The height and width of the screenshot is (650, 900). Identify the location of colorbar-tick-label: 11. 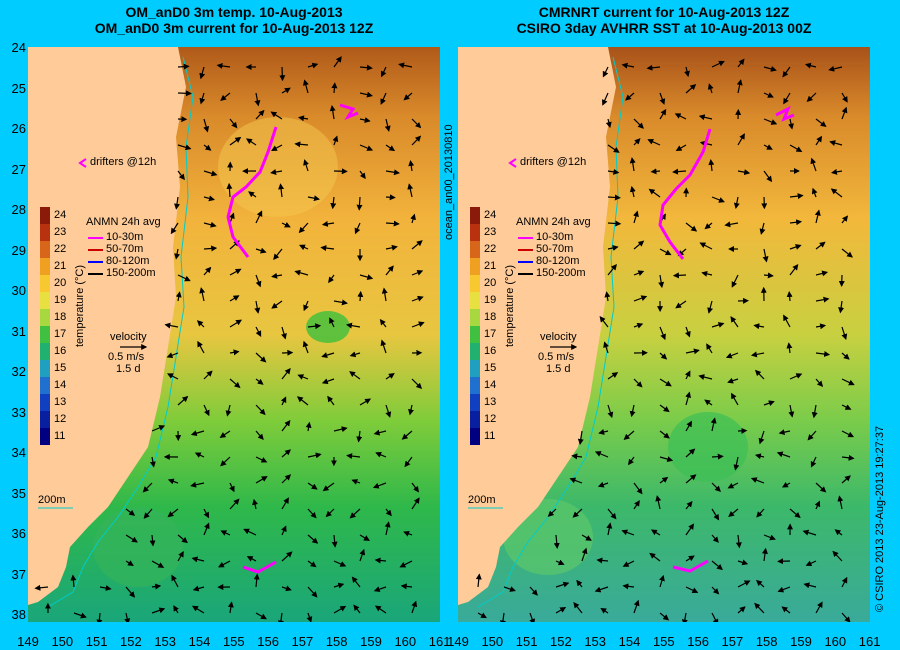
(490, 436).